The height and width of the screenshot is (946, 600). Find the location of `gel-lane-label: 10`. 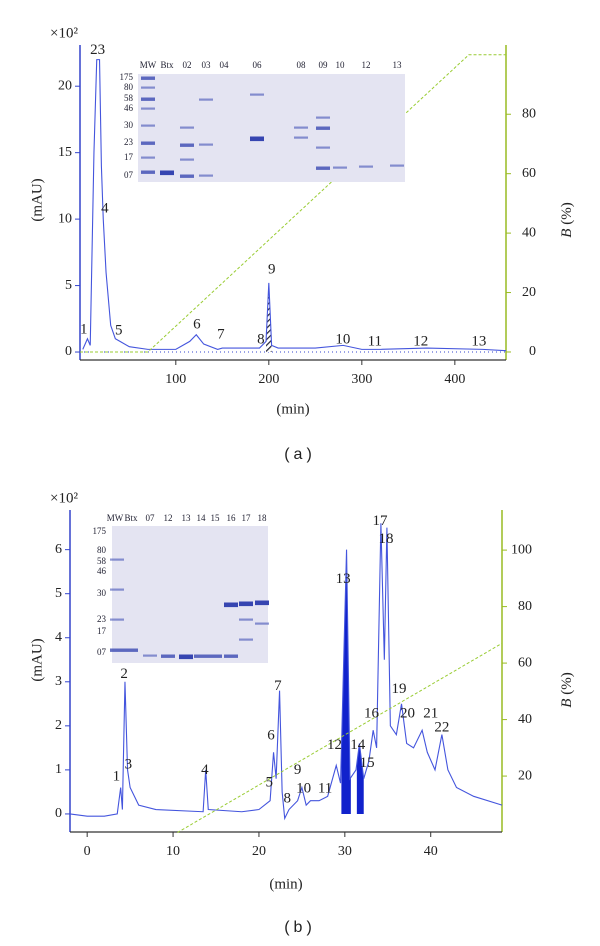

gel-lane-label: 10 is located at coordinates (341, 65).